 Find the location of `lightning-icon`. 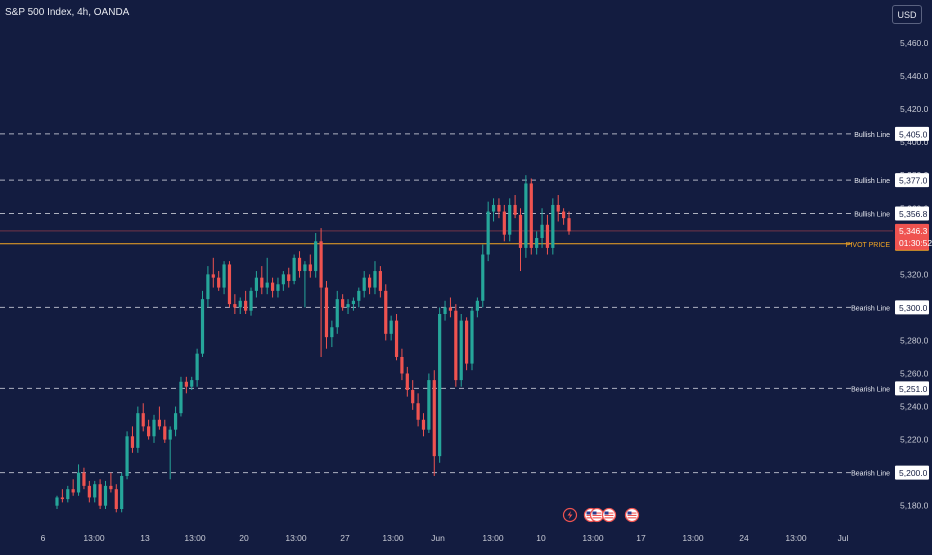

lightning-icon is located at coordinates (570, 515).